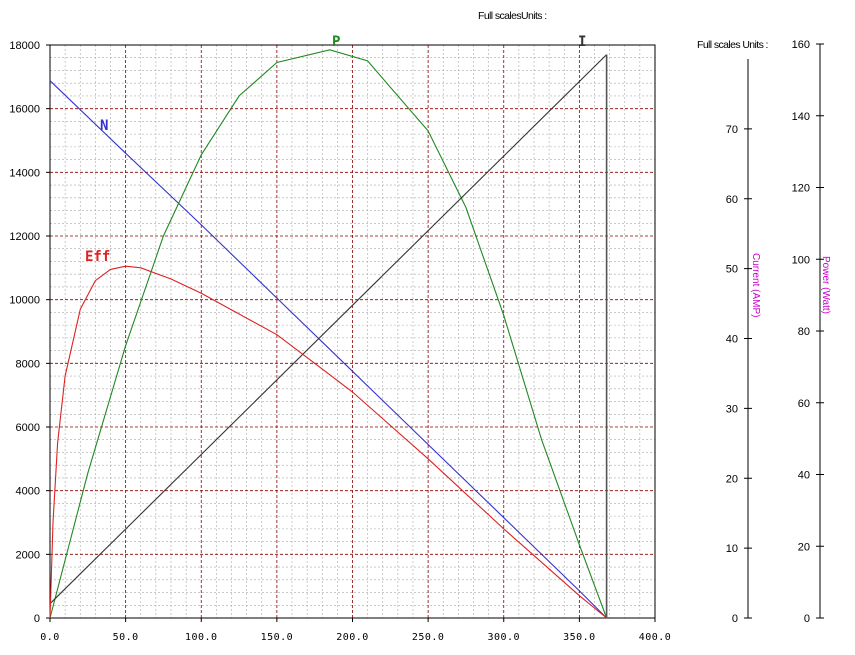 The image size is (855, 655). What do you see at coordinates (582, 42) in the screenshot?
I see `series-label-i: I` at bounding box center [582, 42].